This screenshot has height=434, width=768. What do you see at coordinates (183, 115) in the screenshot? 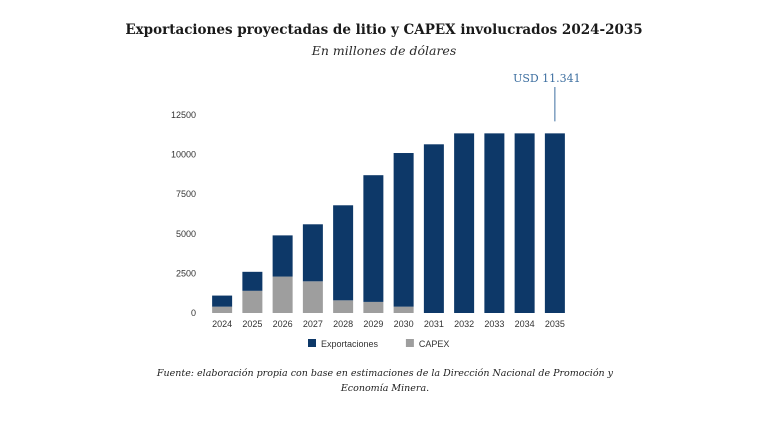
I see `y-tick-label: 12500` at bounding box center [183, 115].